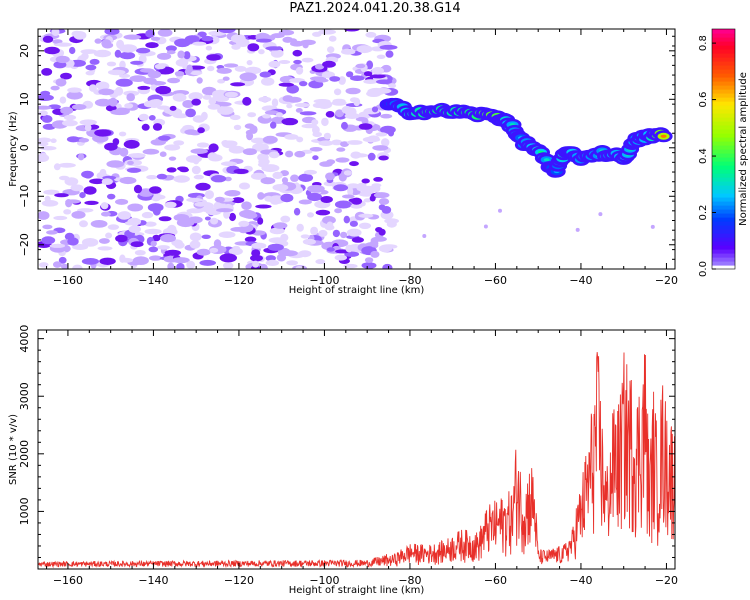  What do you see at coordinates (663, 136) in the screenshot?
I see `signal-blob-core` at bounding box center [663, 136].